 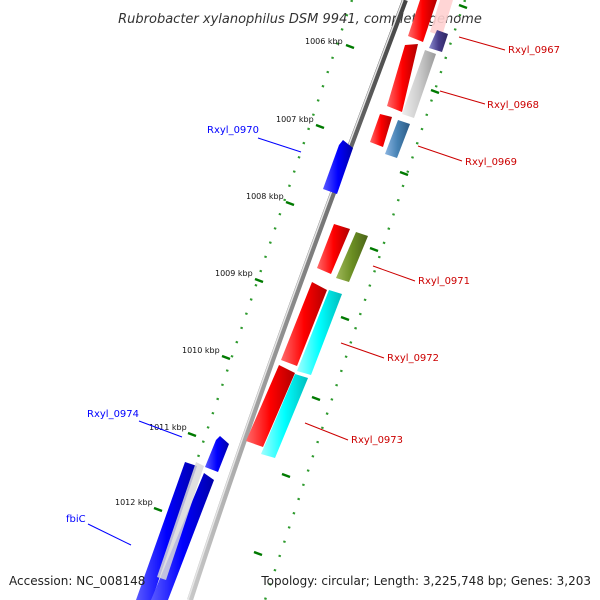 I want to click on kbp-tick-label: 1008 kbp, so click(x=265, y=196).